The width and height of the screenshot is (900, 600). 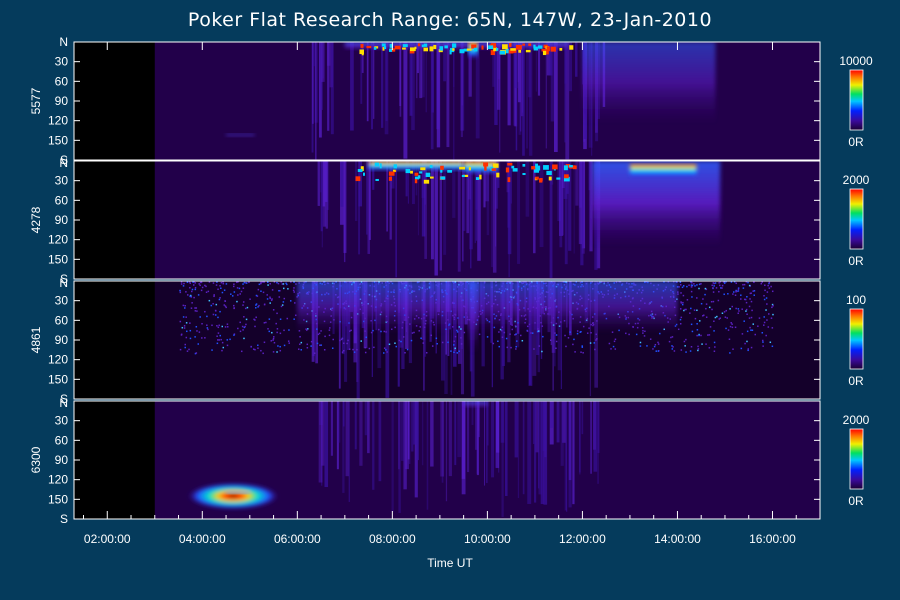 I want to click on y-tick-label: 120, so click(x=58, y=121).